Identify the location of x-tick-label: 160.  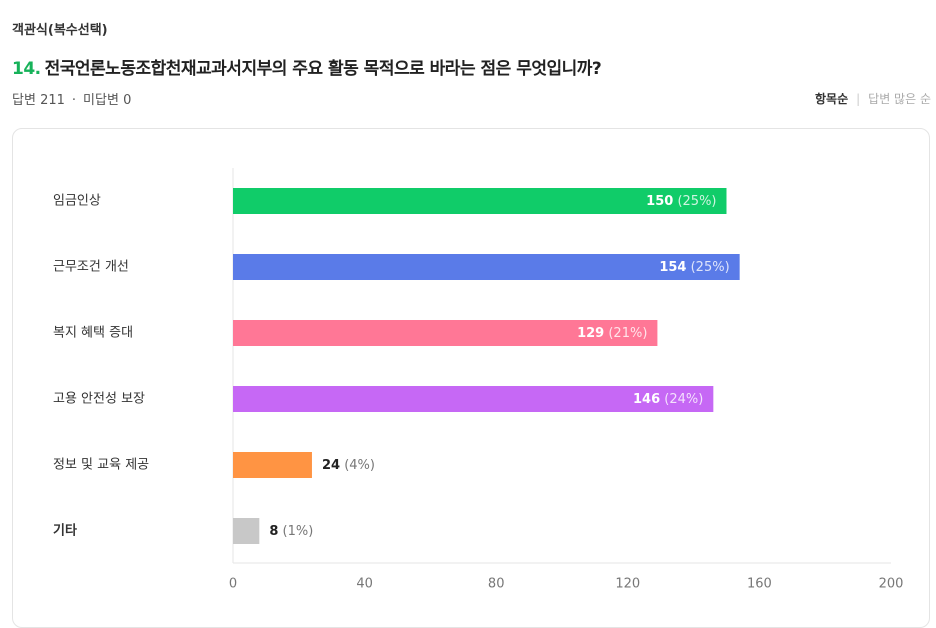
(759, 584).